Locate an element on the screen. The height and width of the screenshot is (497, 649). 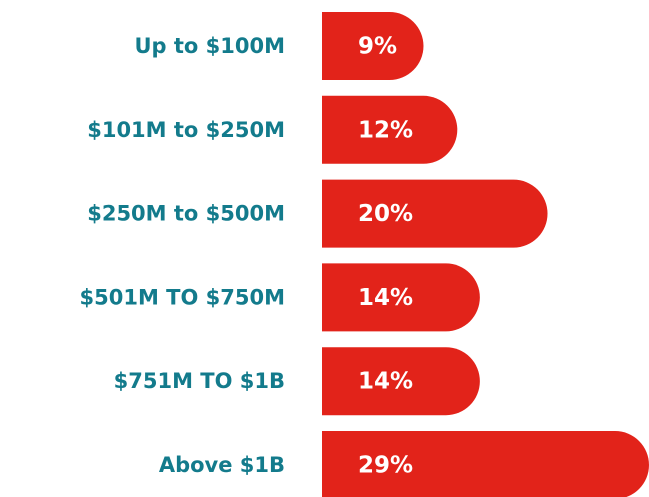
category-label: $101M to $250M is located at coordinates (186, 130).